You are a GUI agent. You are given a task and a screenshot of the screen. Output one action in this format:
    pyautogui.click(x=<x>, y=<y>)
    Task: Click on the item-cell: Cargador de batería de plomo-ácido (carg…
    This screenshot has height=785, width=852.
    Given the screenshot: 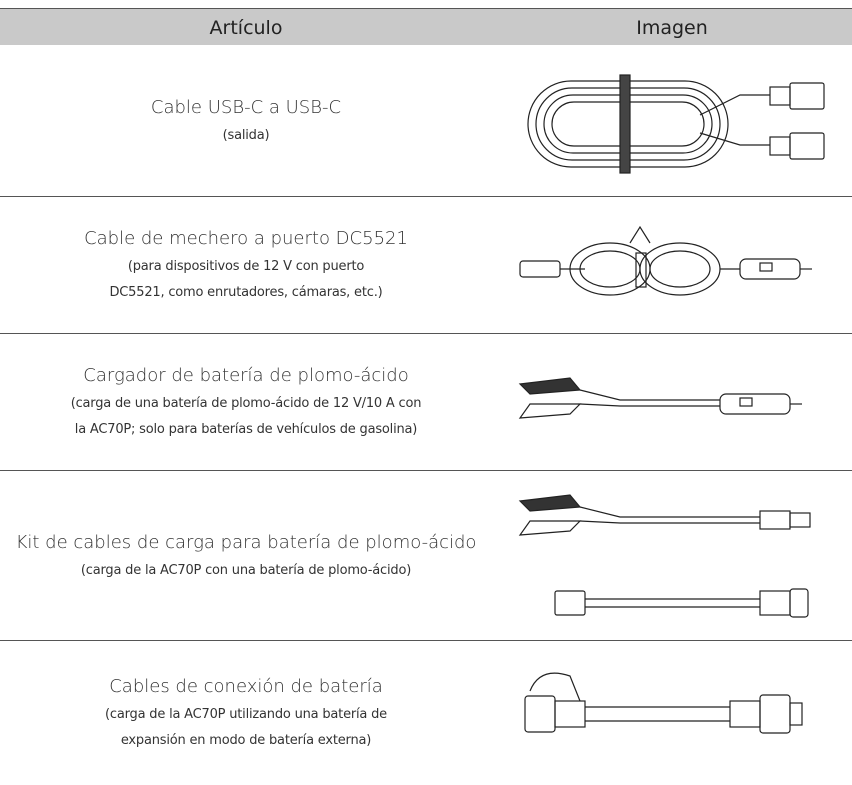 What is the action you would take?
    pyautogui.click(x=246, y=402)
    